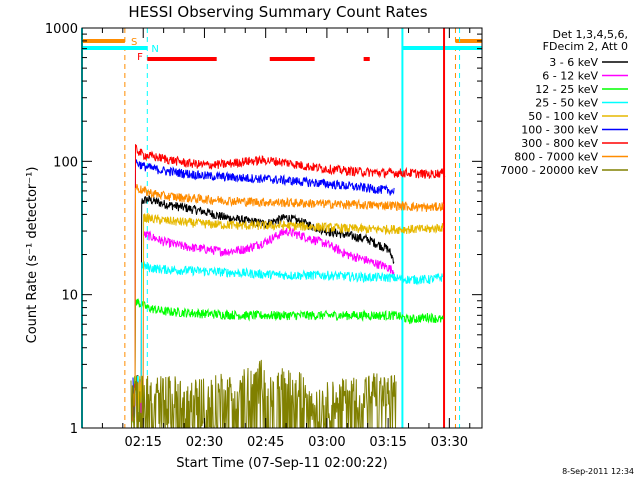 This screenshot has width=640, height=484. Describe the element at coordinates (281, 463) in the screenshot. I see `x-axis-label: Start Time (07-Sep-11 02:00:22)` at that location.